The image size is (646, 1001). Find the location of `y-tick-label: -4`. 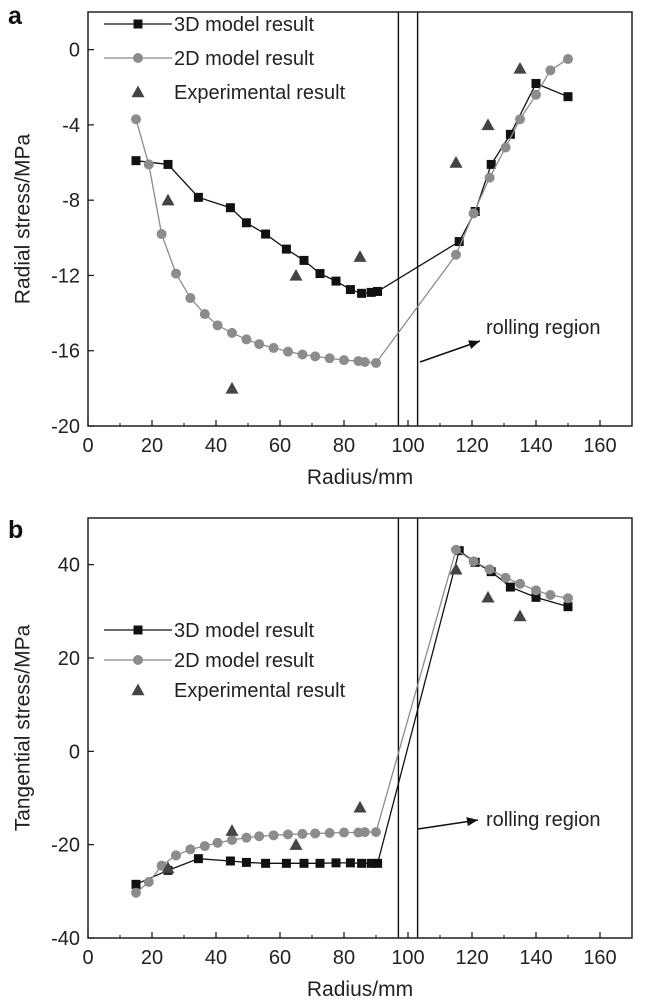

y-tick-label: -4 is located at coordinates (71, 126).